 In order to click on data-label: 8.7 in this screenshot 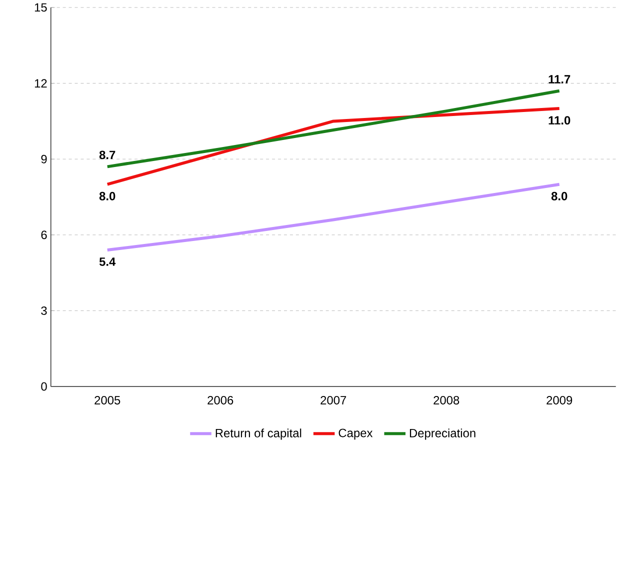, I will do `click(107, 155)`.